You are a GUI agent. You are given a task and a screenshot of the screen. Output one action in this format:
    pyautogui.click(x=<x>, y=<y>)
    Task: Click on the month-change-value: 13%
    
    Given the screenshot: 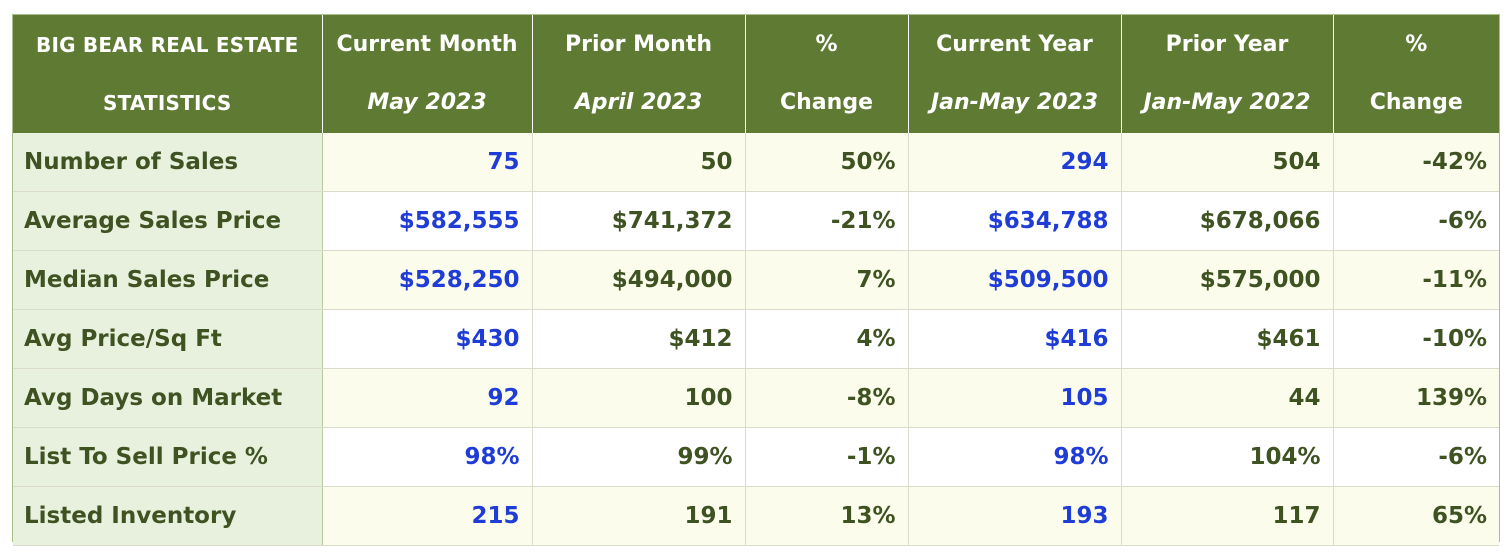 What is the action you would take?
    pyautogui.click(x=827, y=516)
    